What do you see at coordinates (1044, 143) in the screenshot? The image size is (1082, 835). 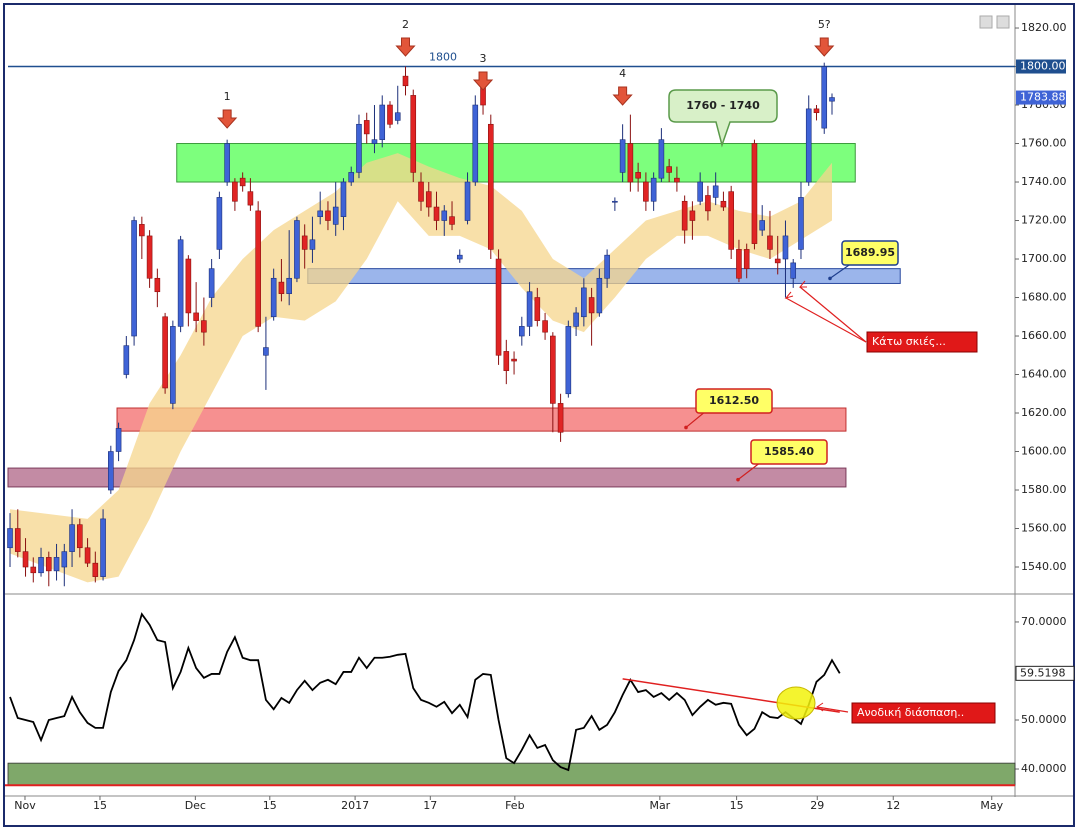 I see `y-tick-label: 1760.00` at bounding box center [1044, 143].